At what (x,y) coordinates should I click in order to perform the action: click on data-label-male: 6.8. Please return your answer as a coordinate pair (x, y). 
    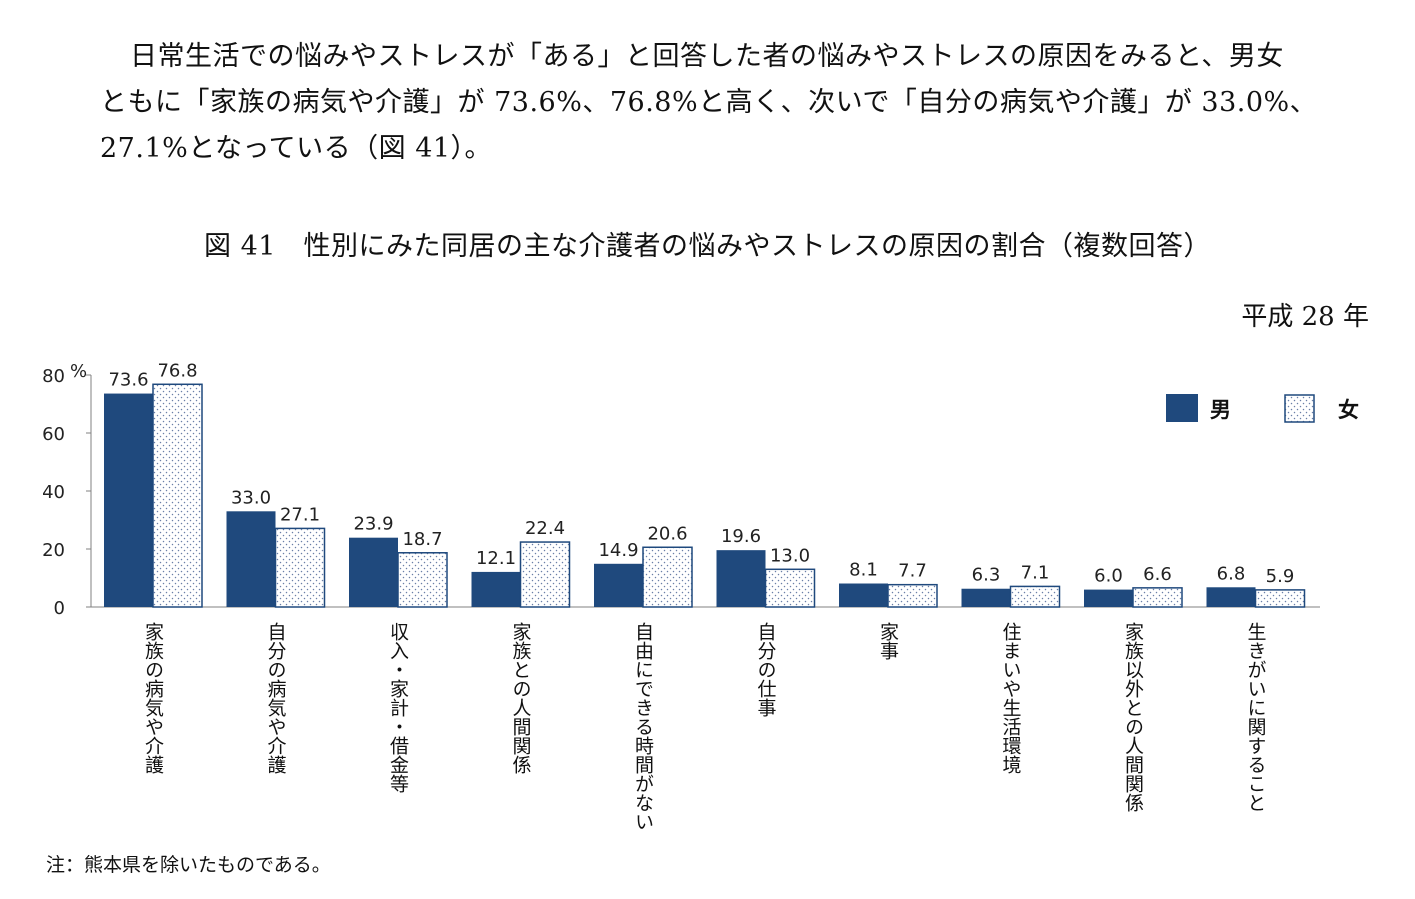
    Looking at the image, I should click on (1231, 573).